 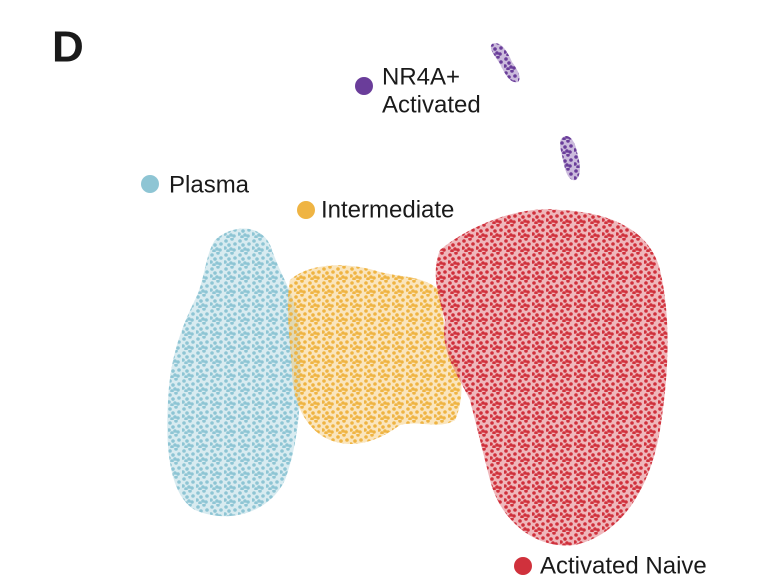 What do you see at coordinates (421, 76) in the screenshot?
I see `legend-label: NR4A+` at bounding box center [421, 76].